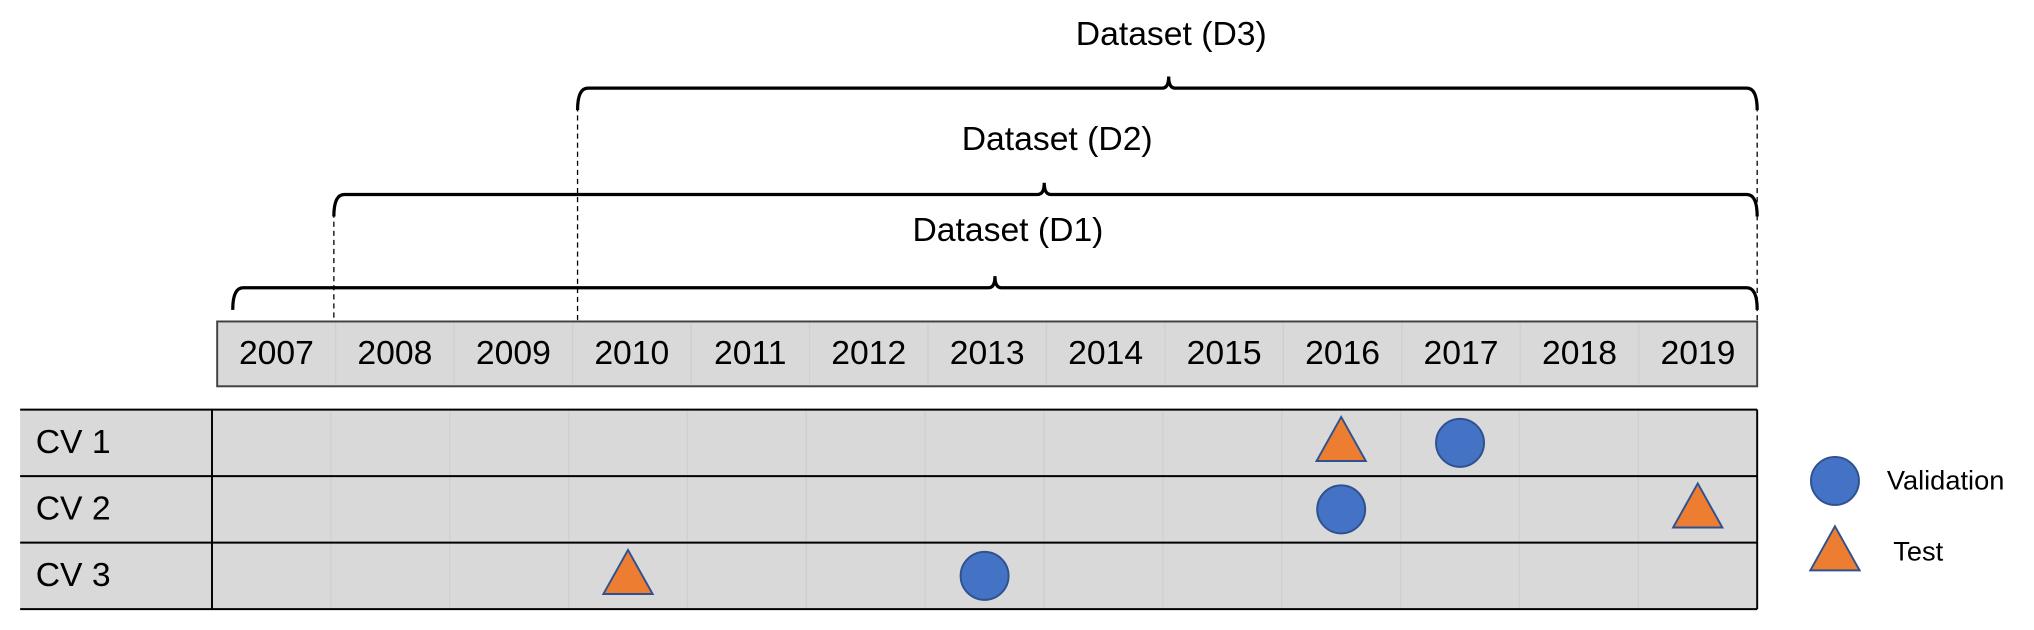  What do you see at coordinates (1224, 353) in the screenshot?
I see `year-label: 2015` at bounding box center [1224, 353].